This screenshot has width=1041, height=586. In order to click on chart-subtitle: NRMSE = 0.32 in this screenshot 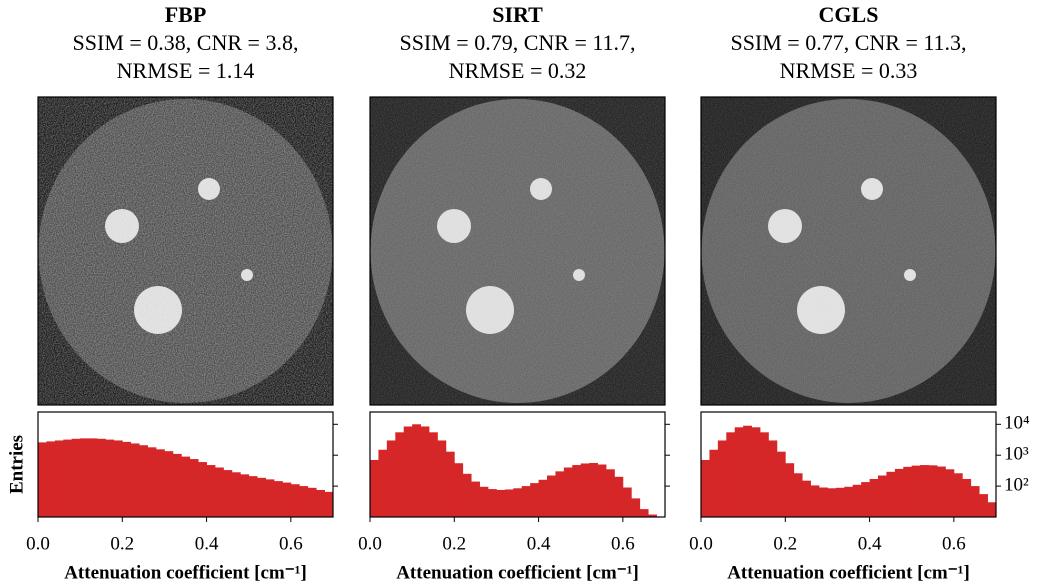, I will do `click(518, 70)`.